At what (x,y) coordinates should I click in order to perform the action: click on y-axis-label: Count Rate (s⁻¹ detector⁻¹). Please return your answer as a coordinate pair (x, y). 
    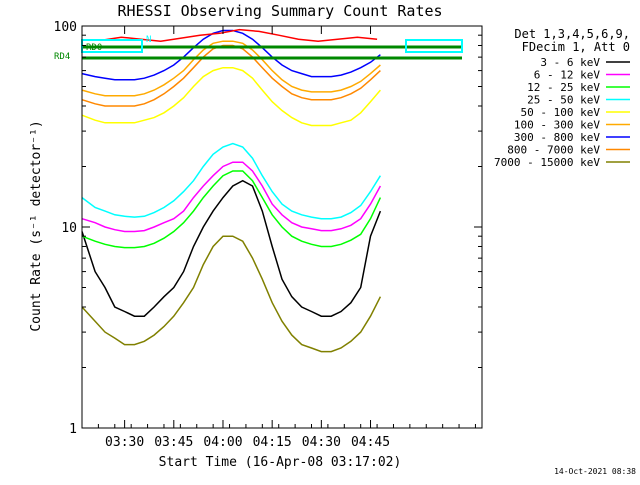
    Looking at the image, I should click on (36, 225).